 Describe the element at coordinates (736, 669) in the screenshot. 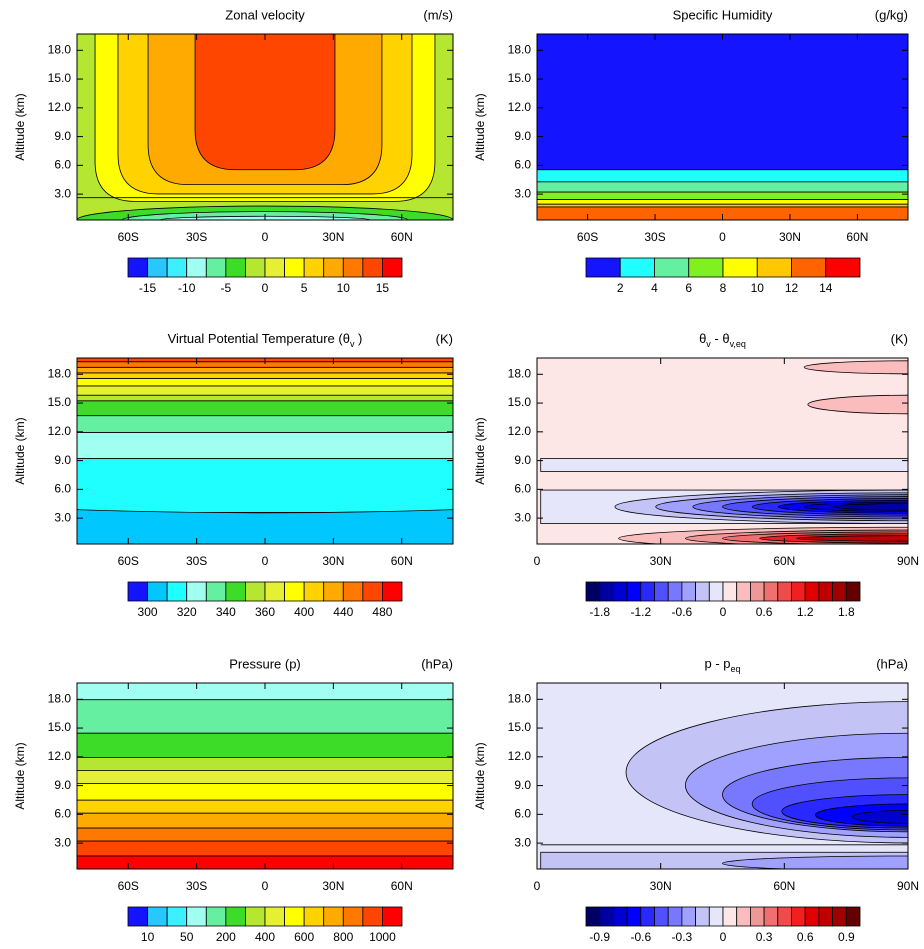

I see `title-part: eq` at that location.